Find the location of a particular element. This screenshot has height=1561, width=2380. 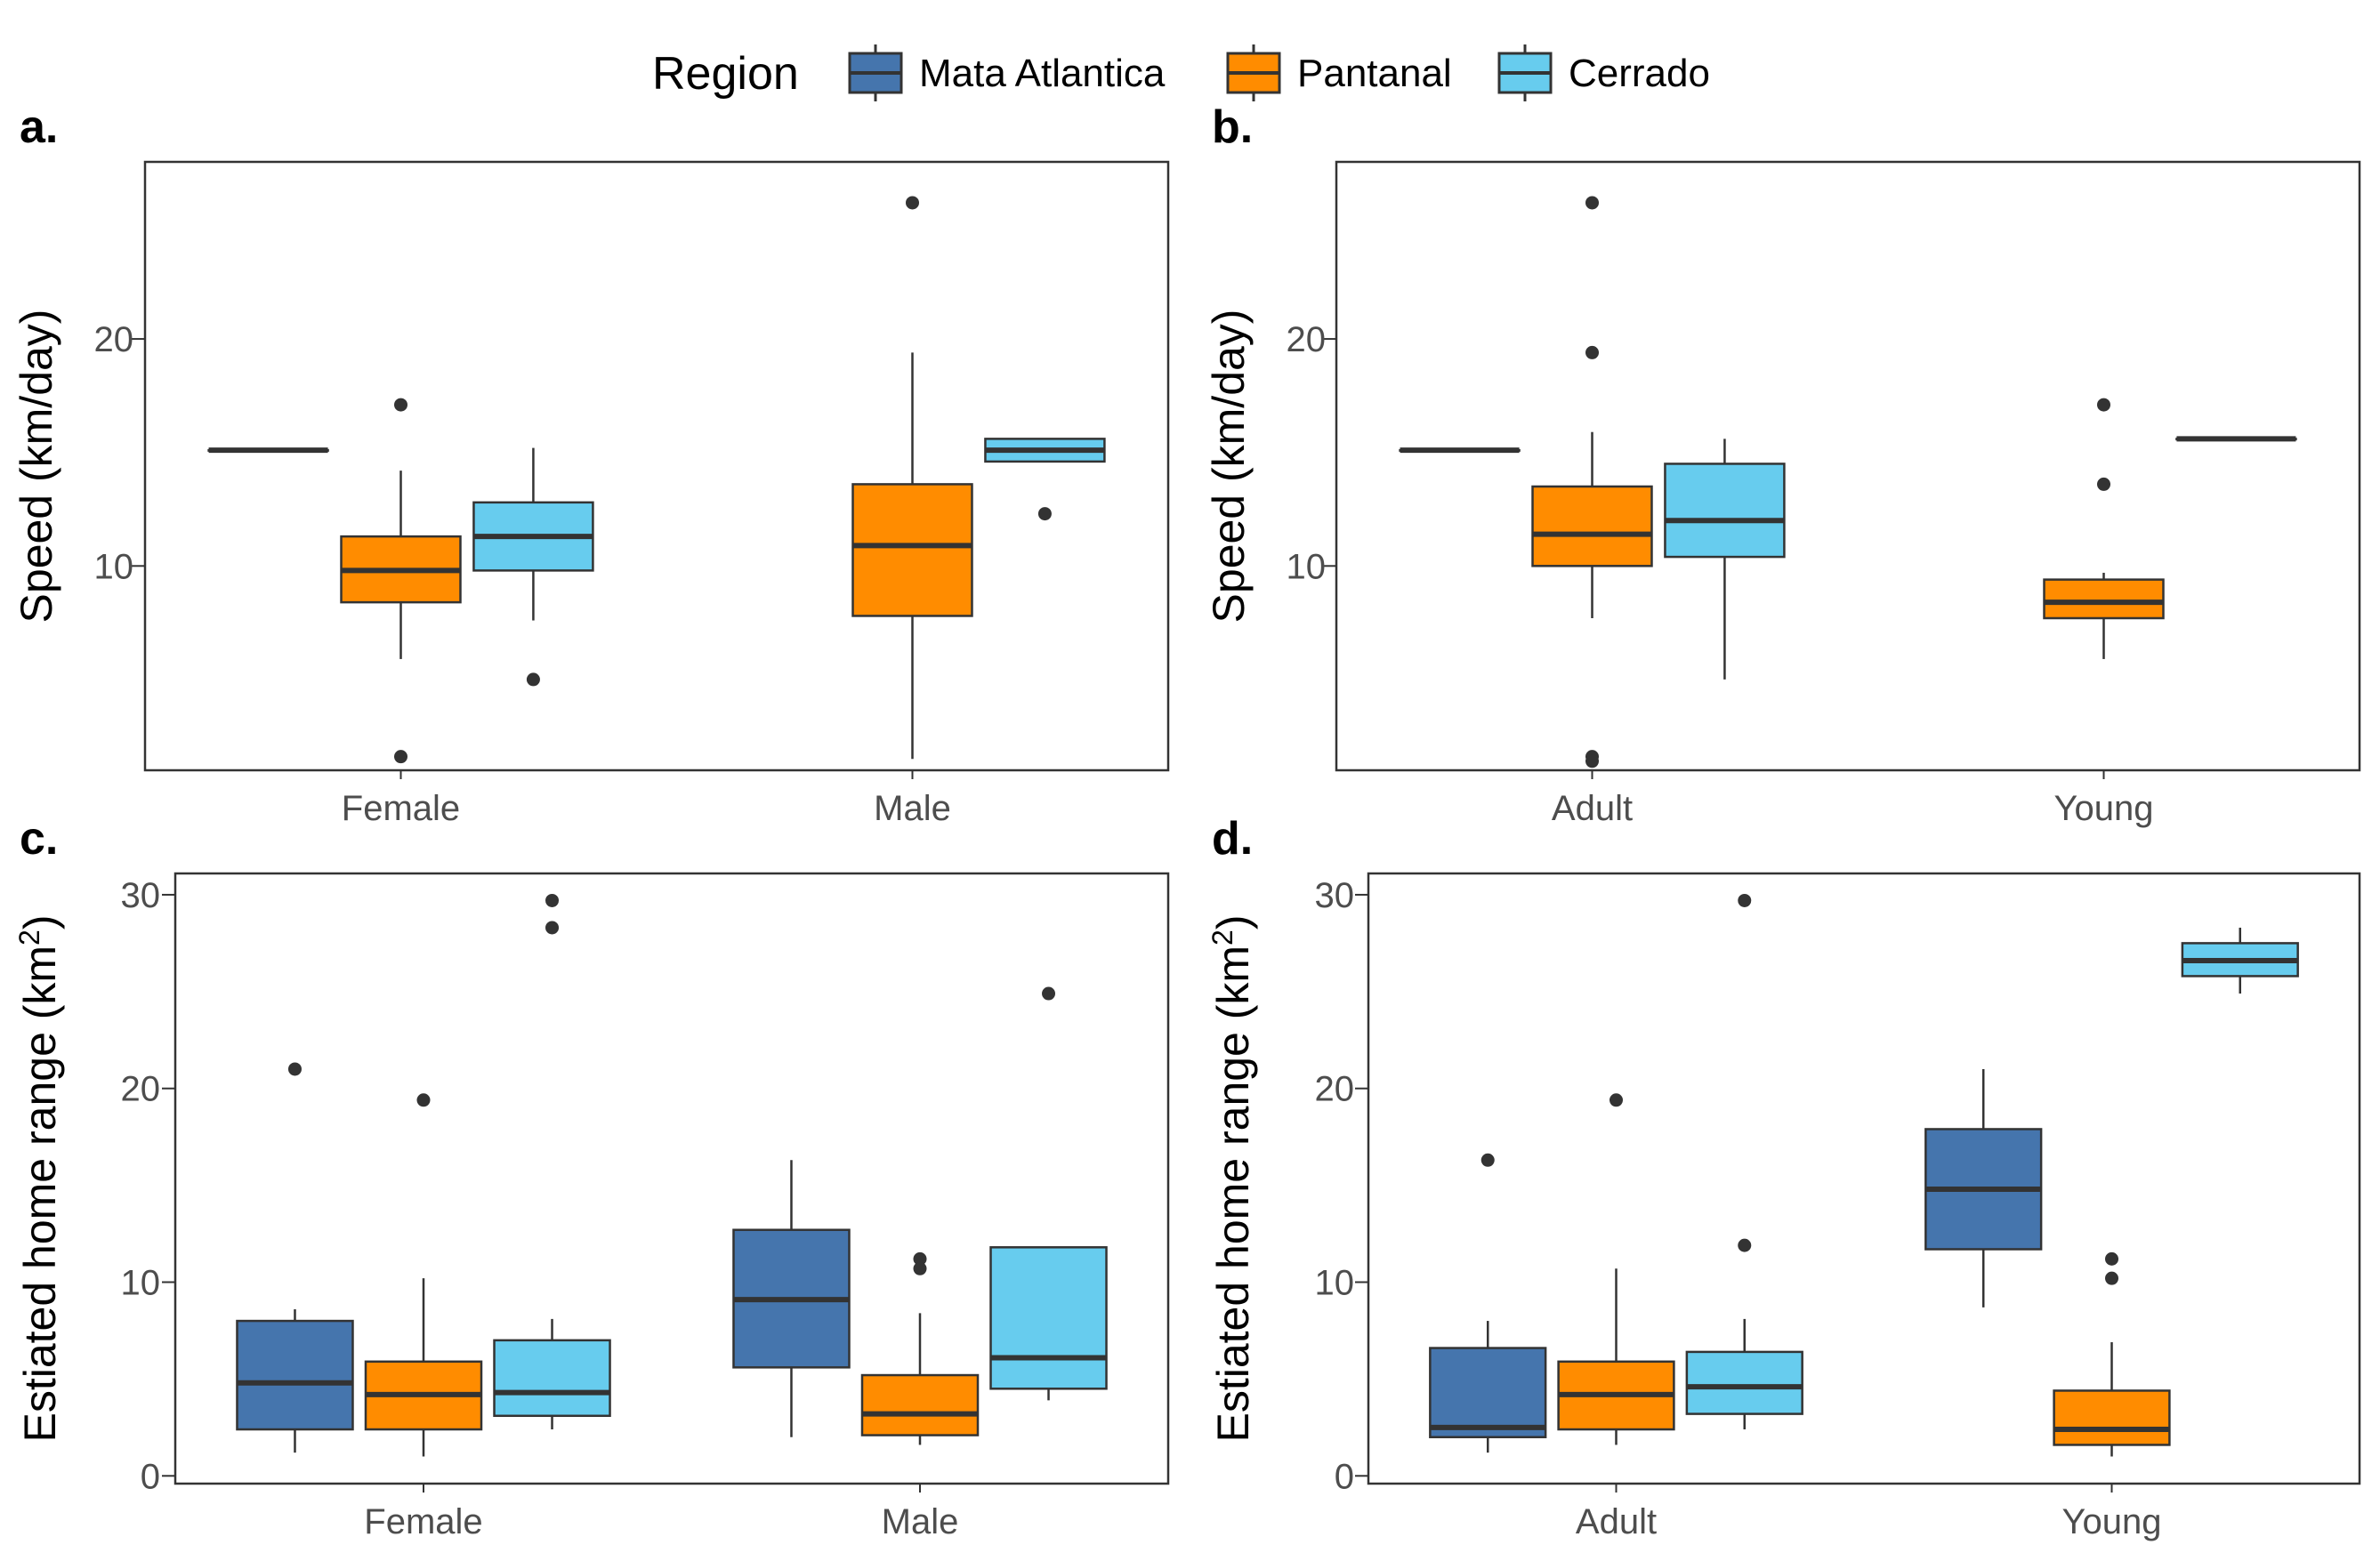

panel-label: c. is located at coordinates (39, 839).